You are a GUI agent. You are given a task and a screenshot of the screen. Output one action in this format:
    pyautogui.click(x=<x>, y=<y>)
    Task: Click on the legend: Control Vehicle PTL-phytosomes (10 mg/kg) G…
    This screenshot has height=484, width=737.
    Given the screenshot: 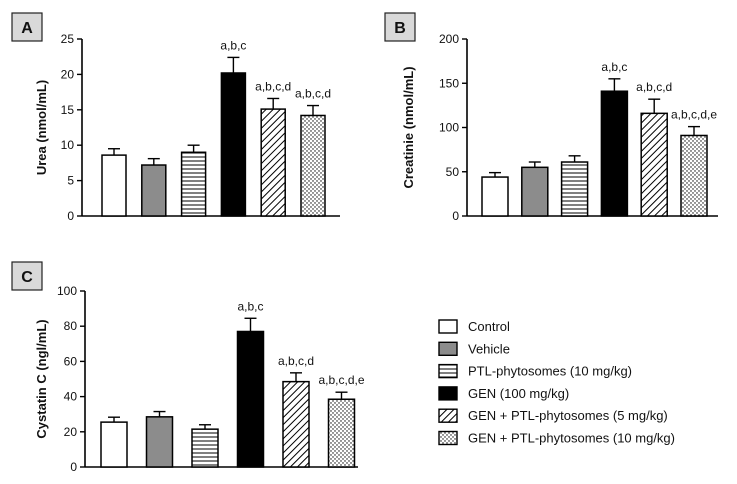 What is the action you would take?
    pyautogui.click(x=556, y=382)
    